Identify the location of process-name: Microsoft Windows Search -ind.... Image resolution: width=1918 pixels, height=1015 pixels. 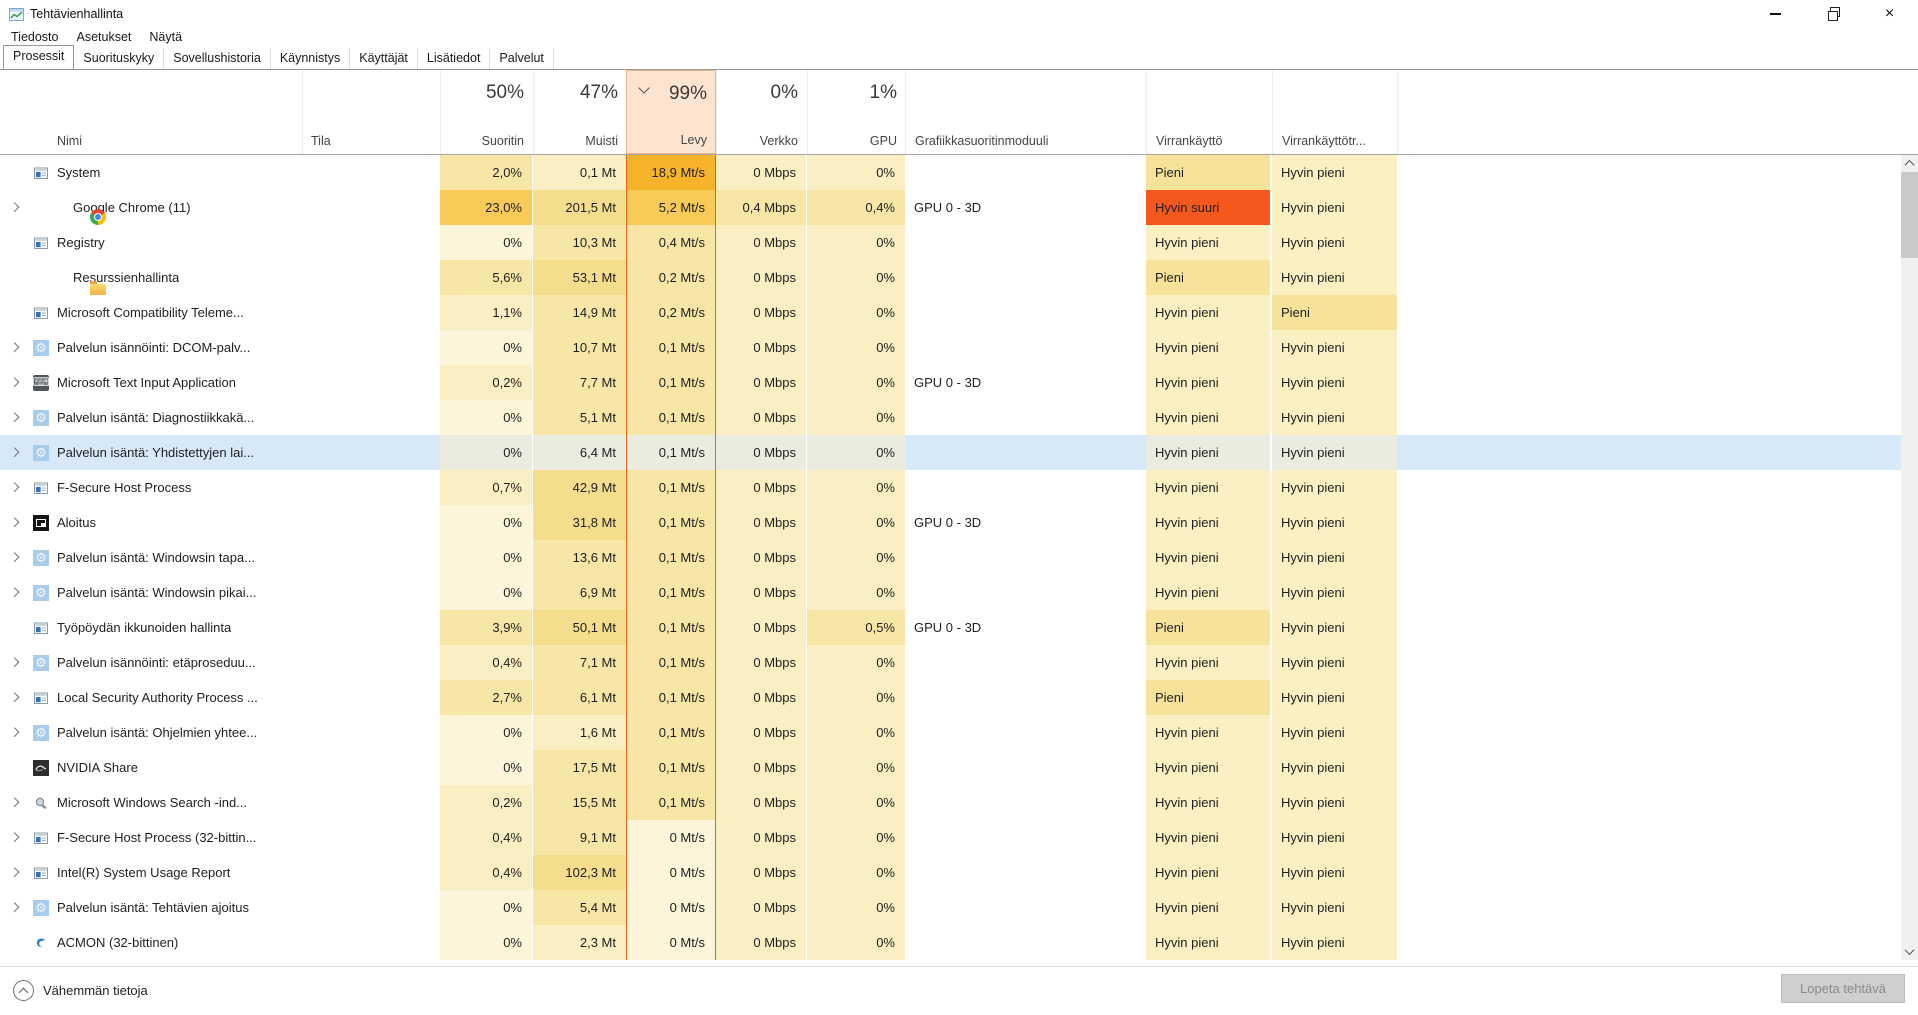
(152, 802).